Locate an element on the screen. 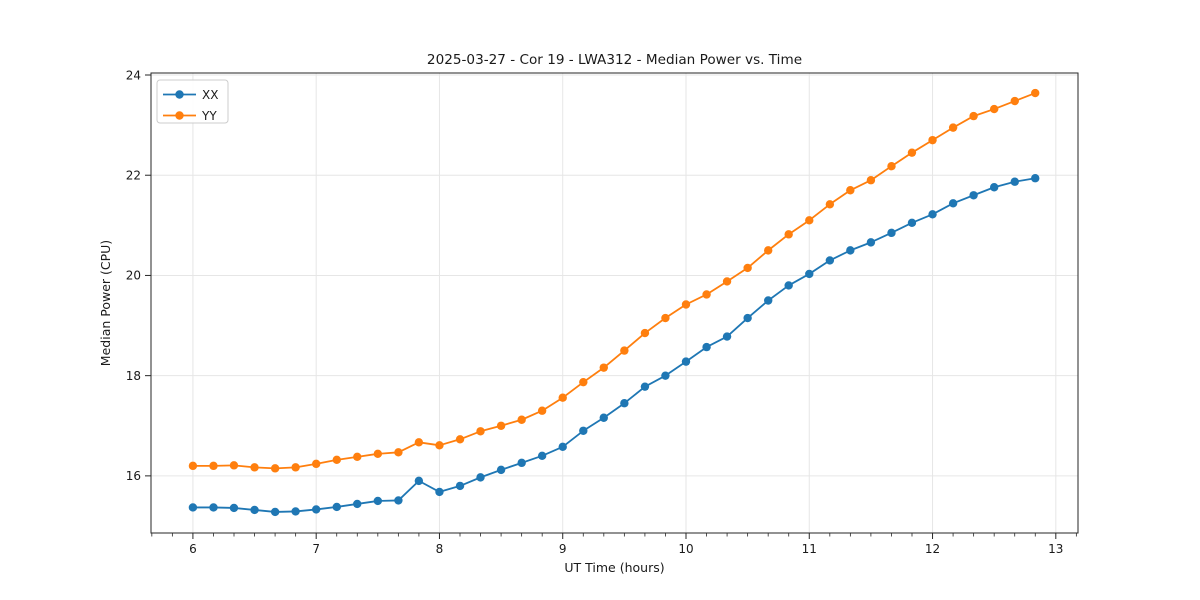 This screenshot has height=600, width=1200. legend-item-yy: YY is located at coordinates (190, 116).